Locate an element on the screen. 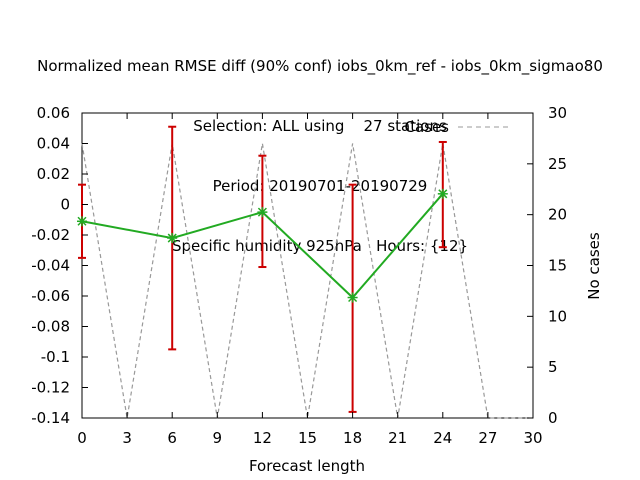  y-tick-label: 0.02 is located at coordinates (53, 174).